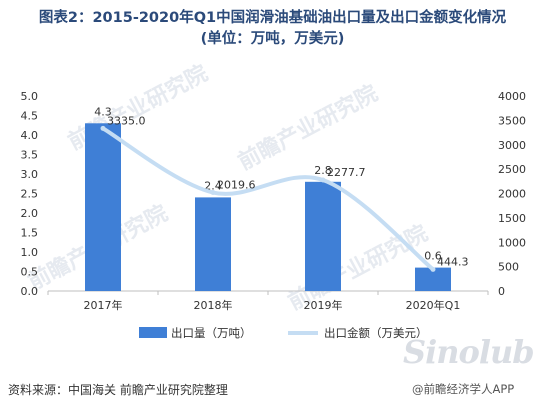  Describe the element at coordinates (453, 261) in the screenshot. I see `line-data-label: 444.3` at that location.